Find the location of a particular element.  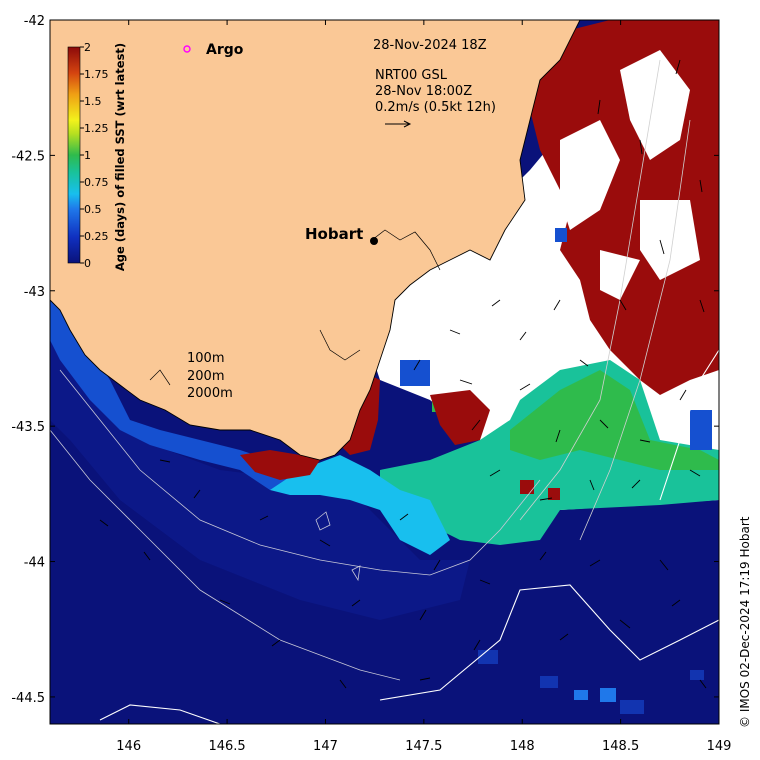

lon-tick-label: 146 is located at coordinates (128, 746).